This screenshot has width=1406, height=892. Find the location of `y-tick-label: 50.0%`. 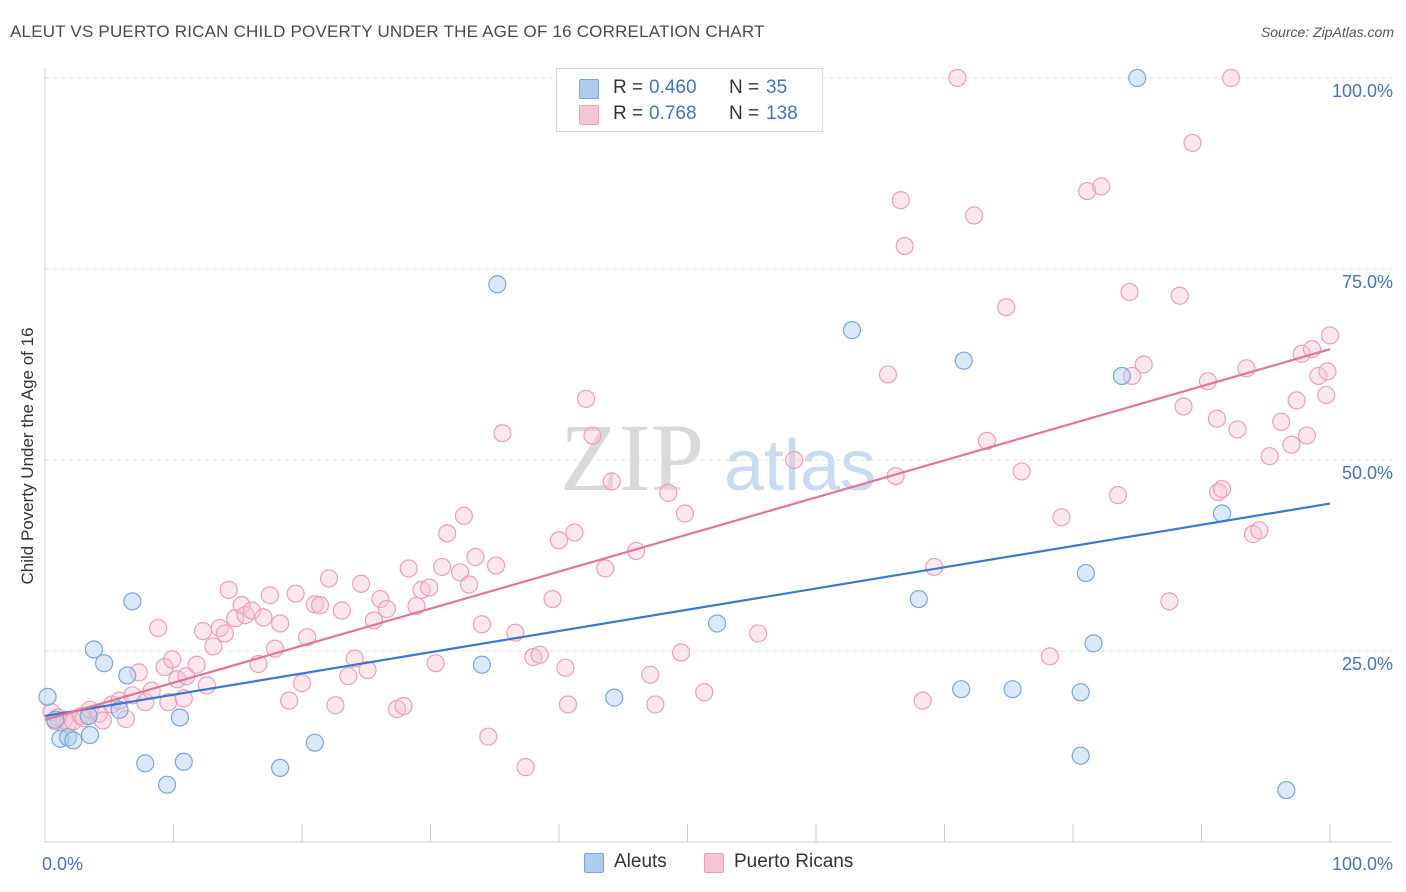

y-tick-label: 50.0% is located at coordinates (1367, 473).